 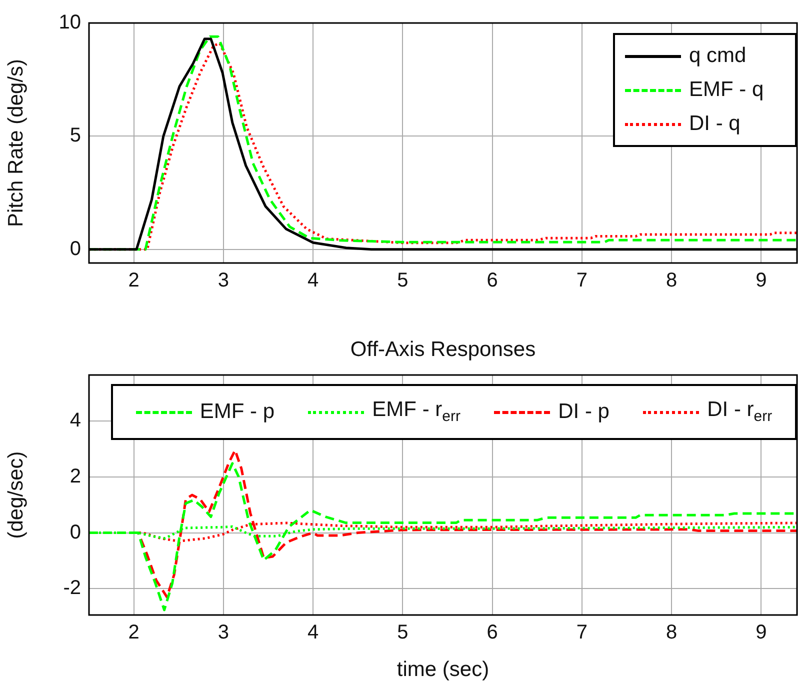 I want to click on y-tick-label: 2, so click(x=75, y=476).